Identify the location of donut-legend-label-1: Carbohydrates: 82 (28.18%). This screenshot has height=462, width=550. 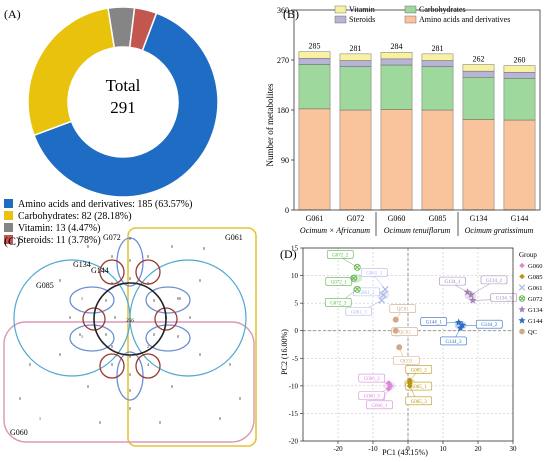
(75, 216).